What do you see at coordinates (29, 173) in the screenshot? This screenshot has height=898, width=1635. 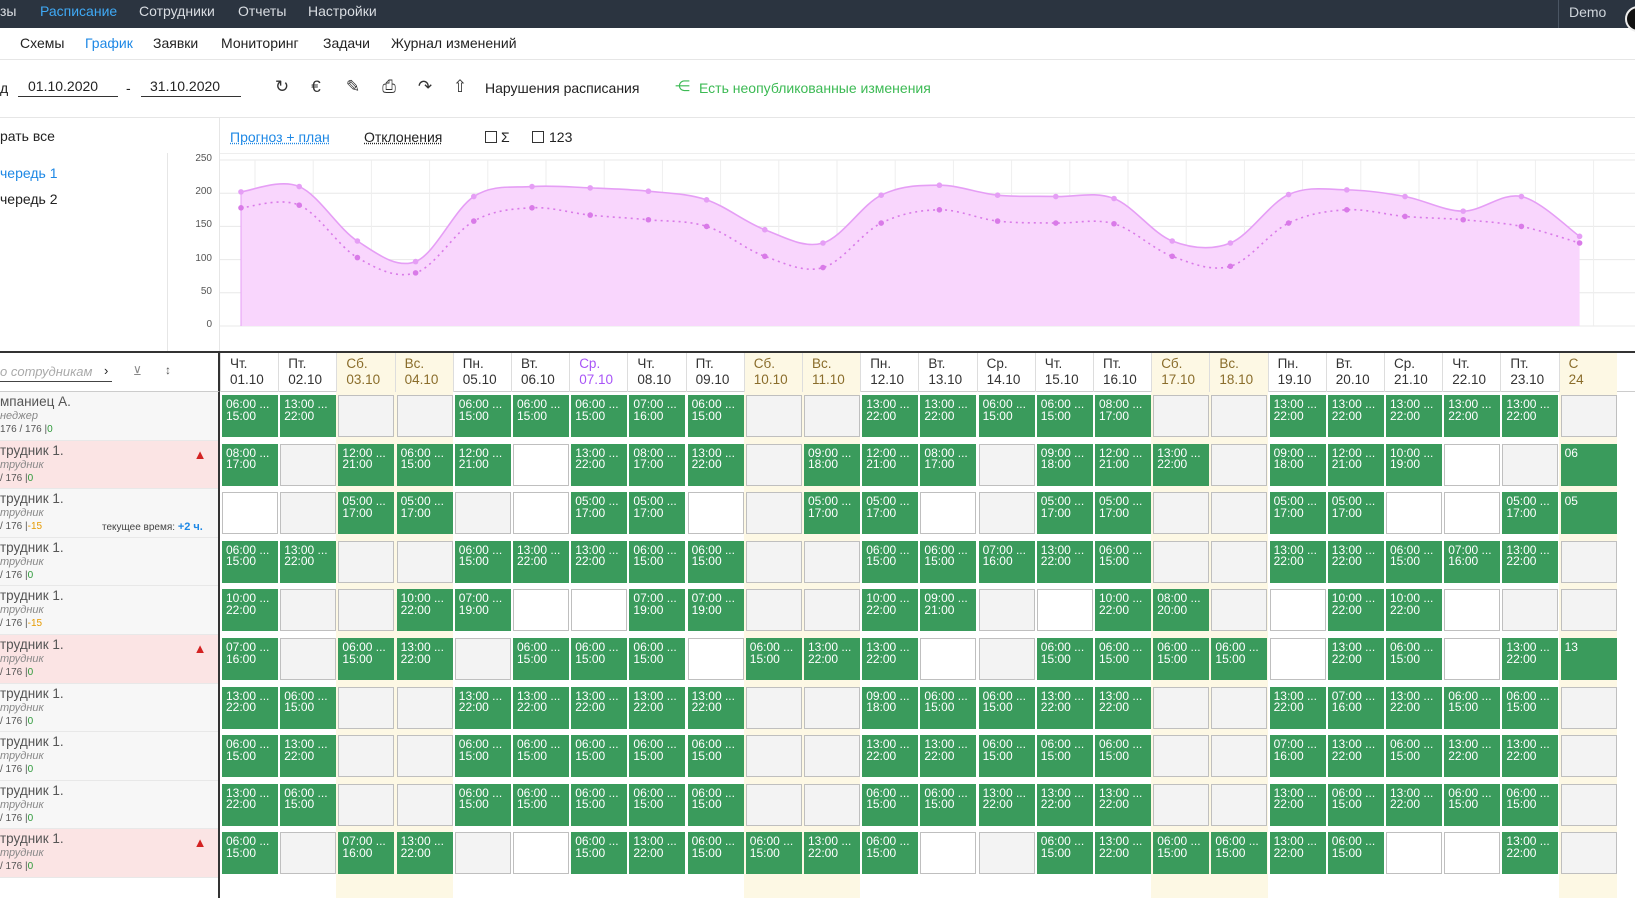 I see `queue-item-1: чередь 1` at bounding box center [29, 173].